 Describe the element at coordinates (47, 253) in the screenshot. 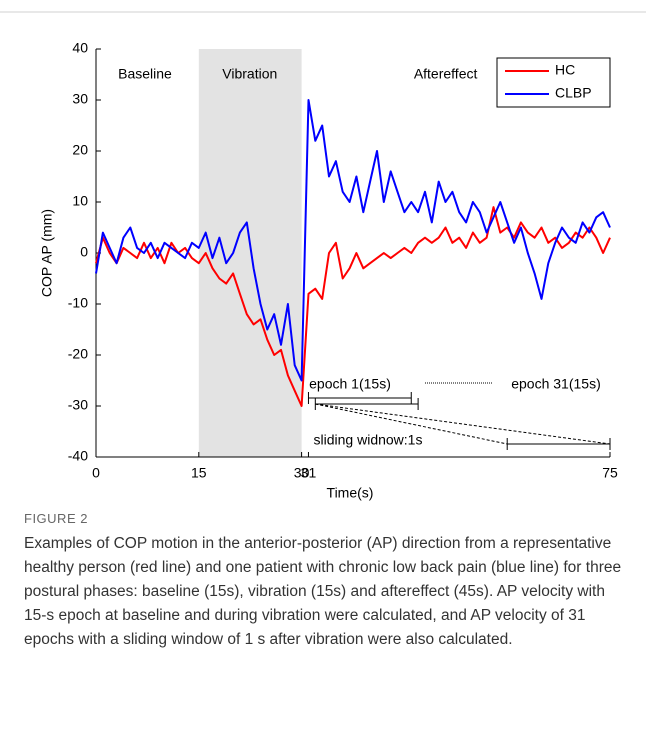

I see `y-axis-label: COP AP (mm)` at that location.